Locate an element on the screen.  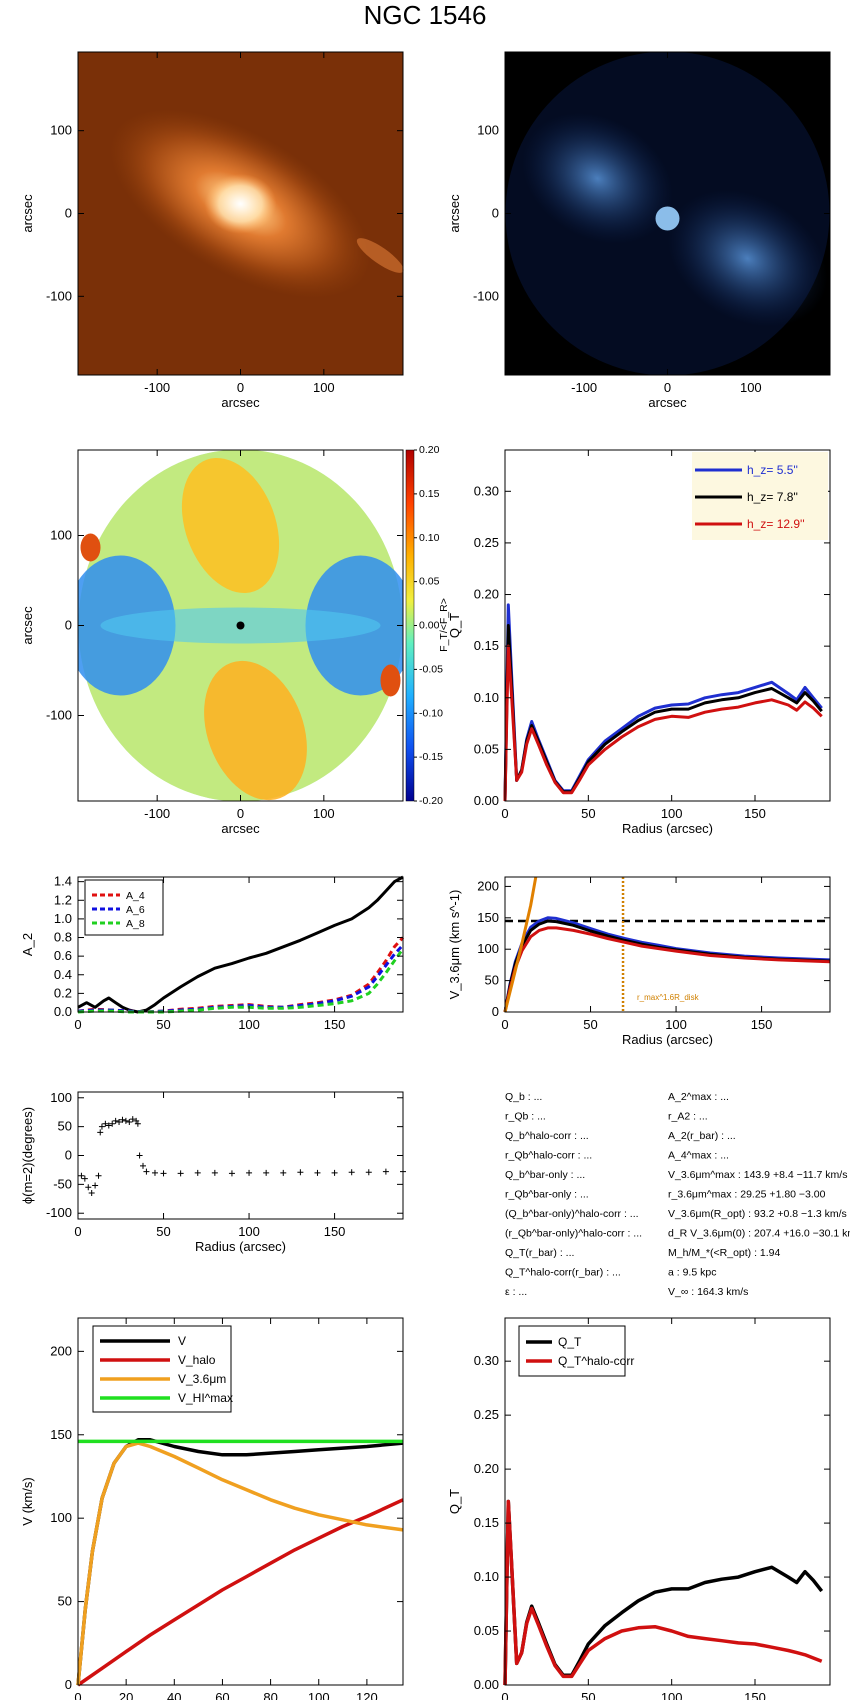
p5-axes: 0 50 100 150 0.0 0.2 0.4 0.6 0.8 1.0 1.2 1.4 A_2 is located at coordinates (212, 953).